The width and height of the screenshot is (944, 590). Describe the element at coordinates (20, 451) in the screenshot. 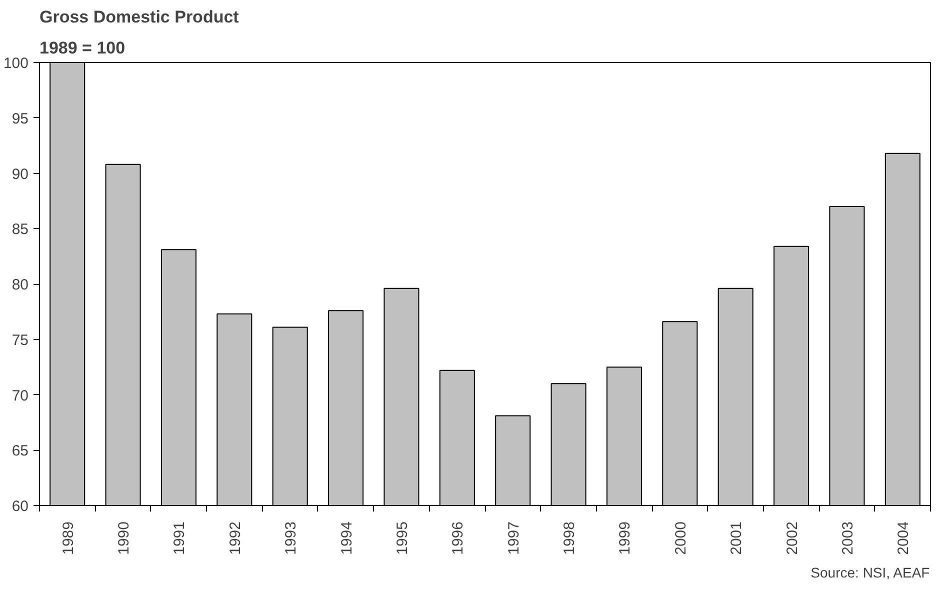

I see `y-tick-label: 65` at that location.